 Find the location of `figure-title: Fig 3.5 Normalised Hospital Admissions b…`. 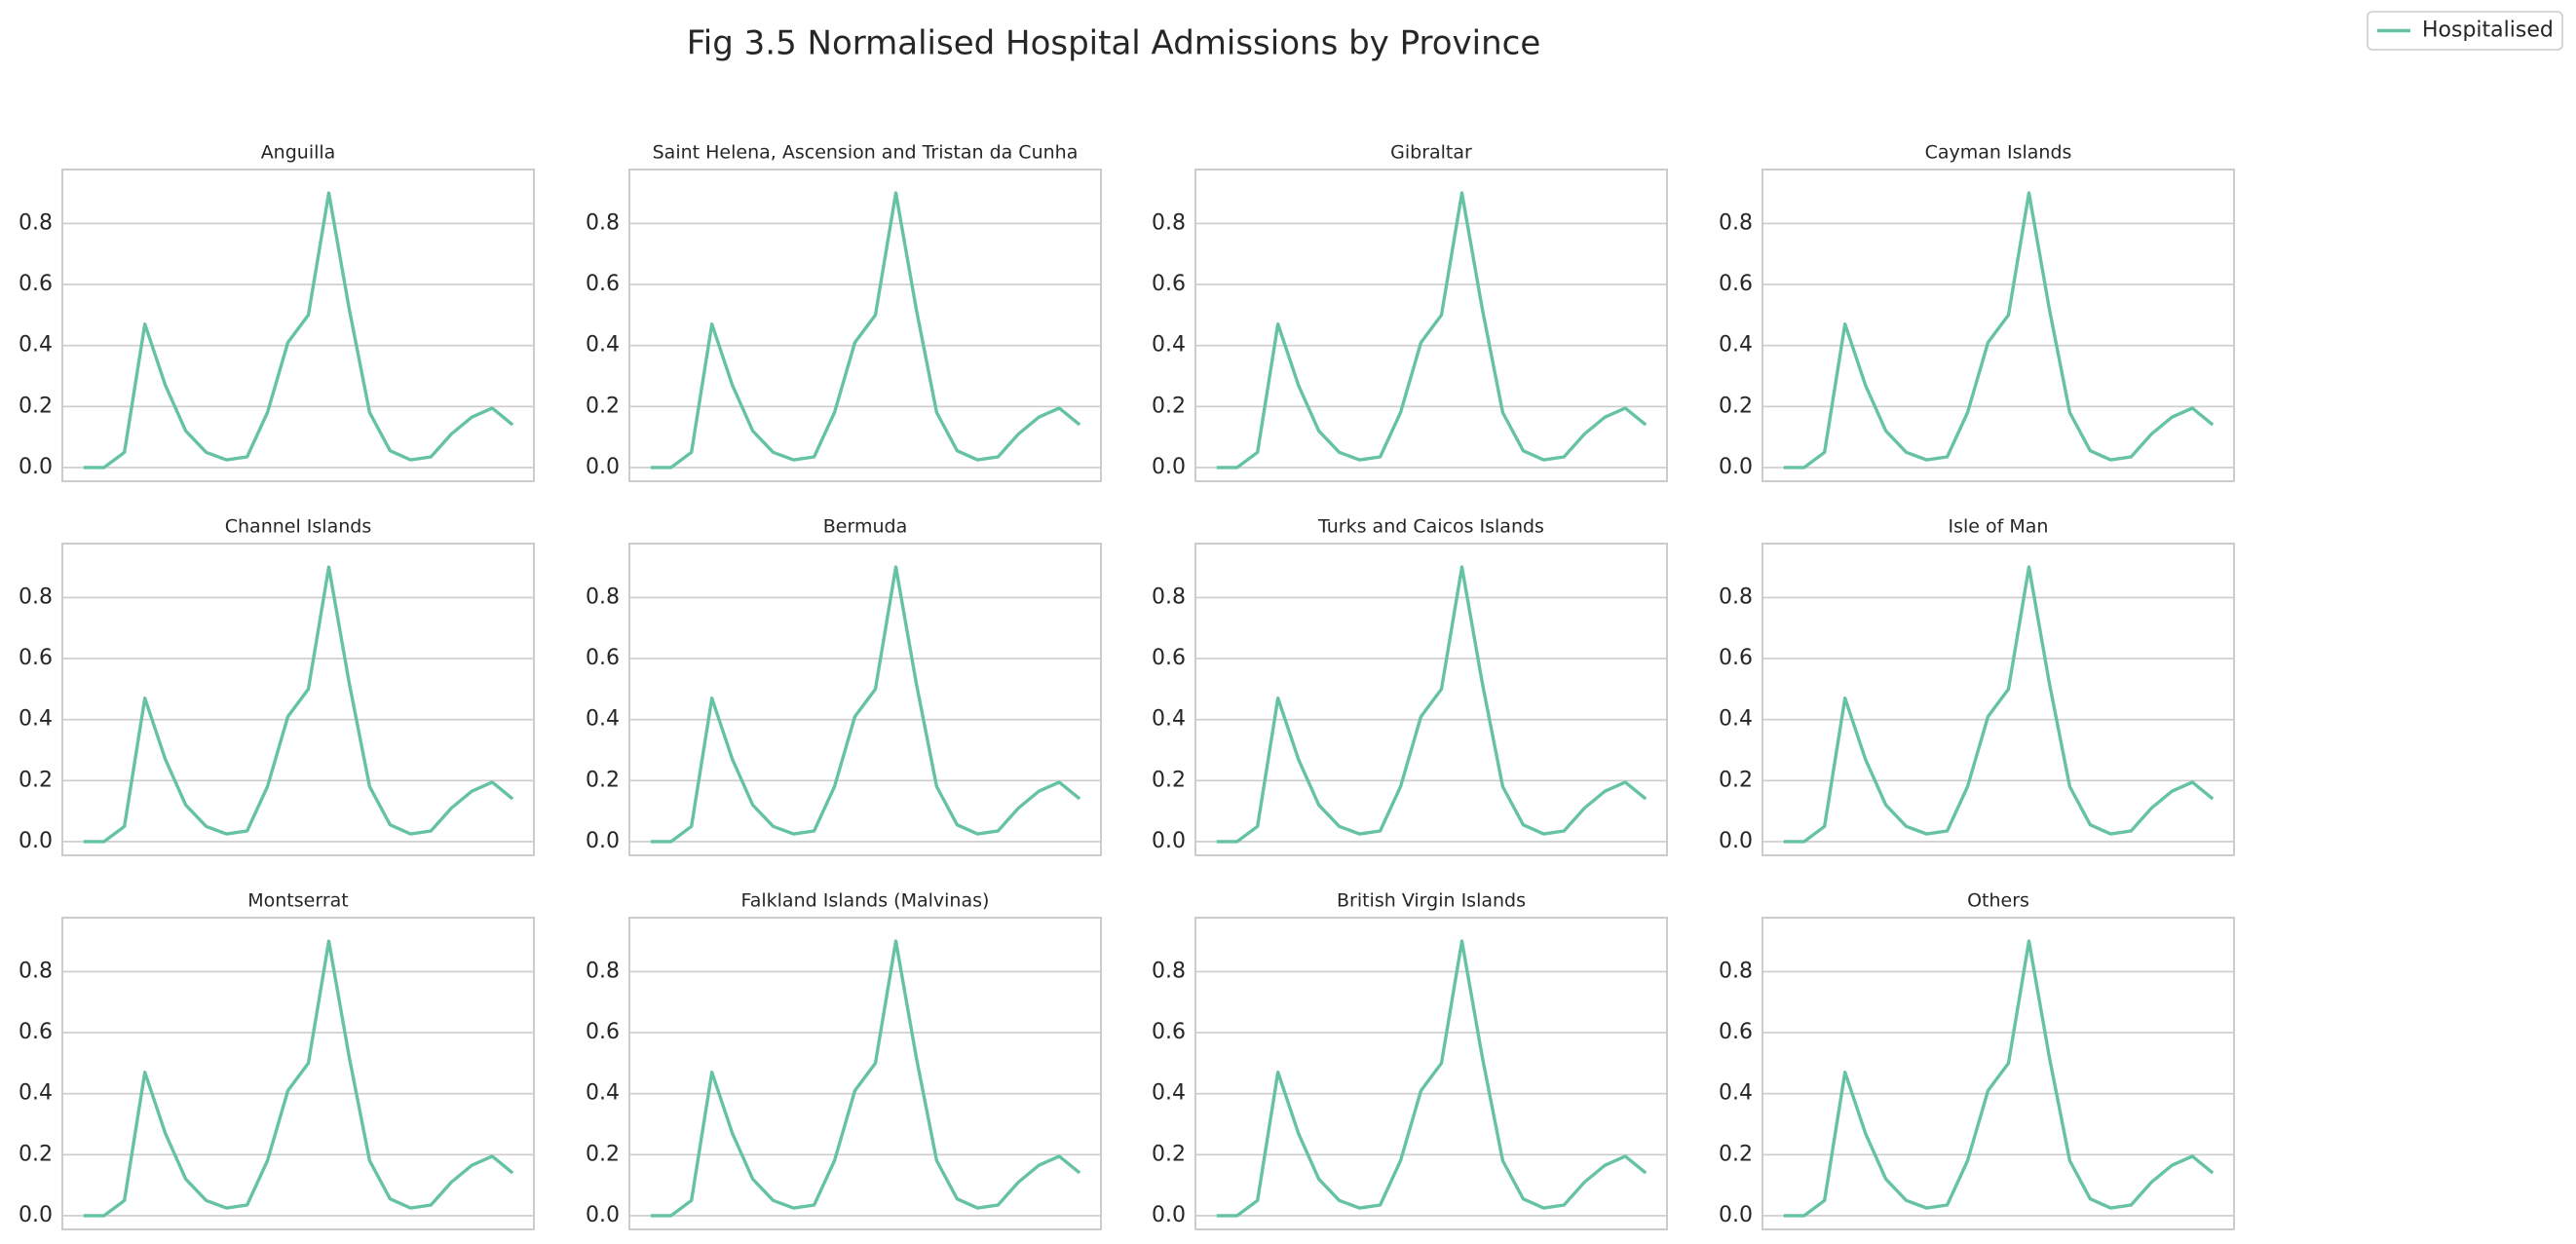

figure-title: Fig 3.5 Normalised Hospital Admissions b… is located at coordinates (1114, 43).